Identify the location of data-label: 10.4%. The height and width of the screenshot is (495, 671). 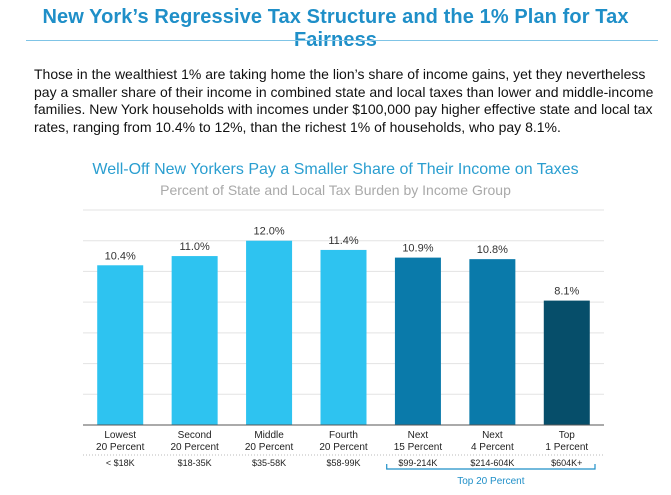
(120, 256).